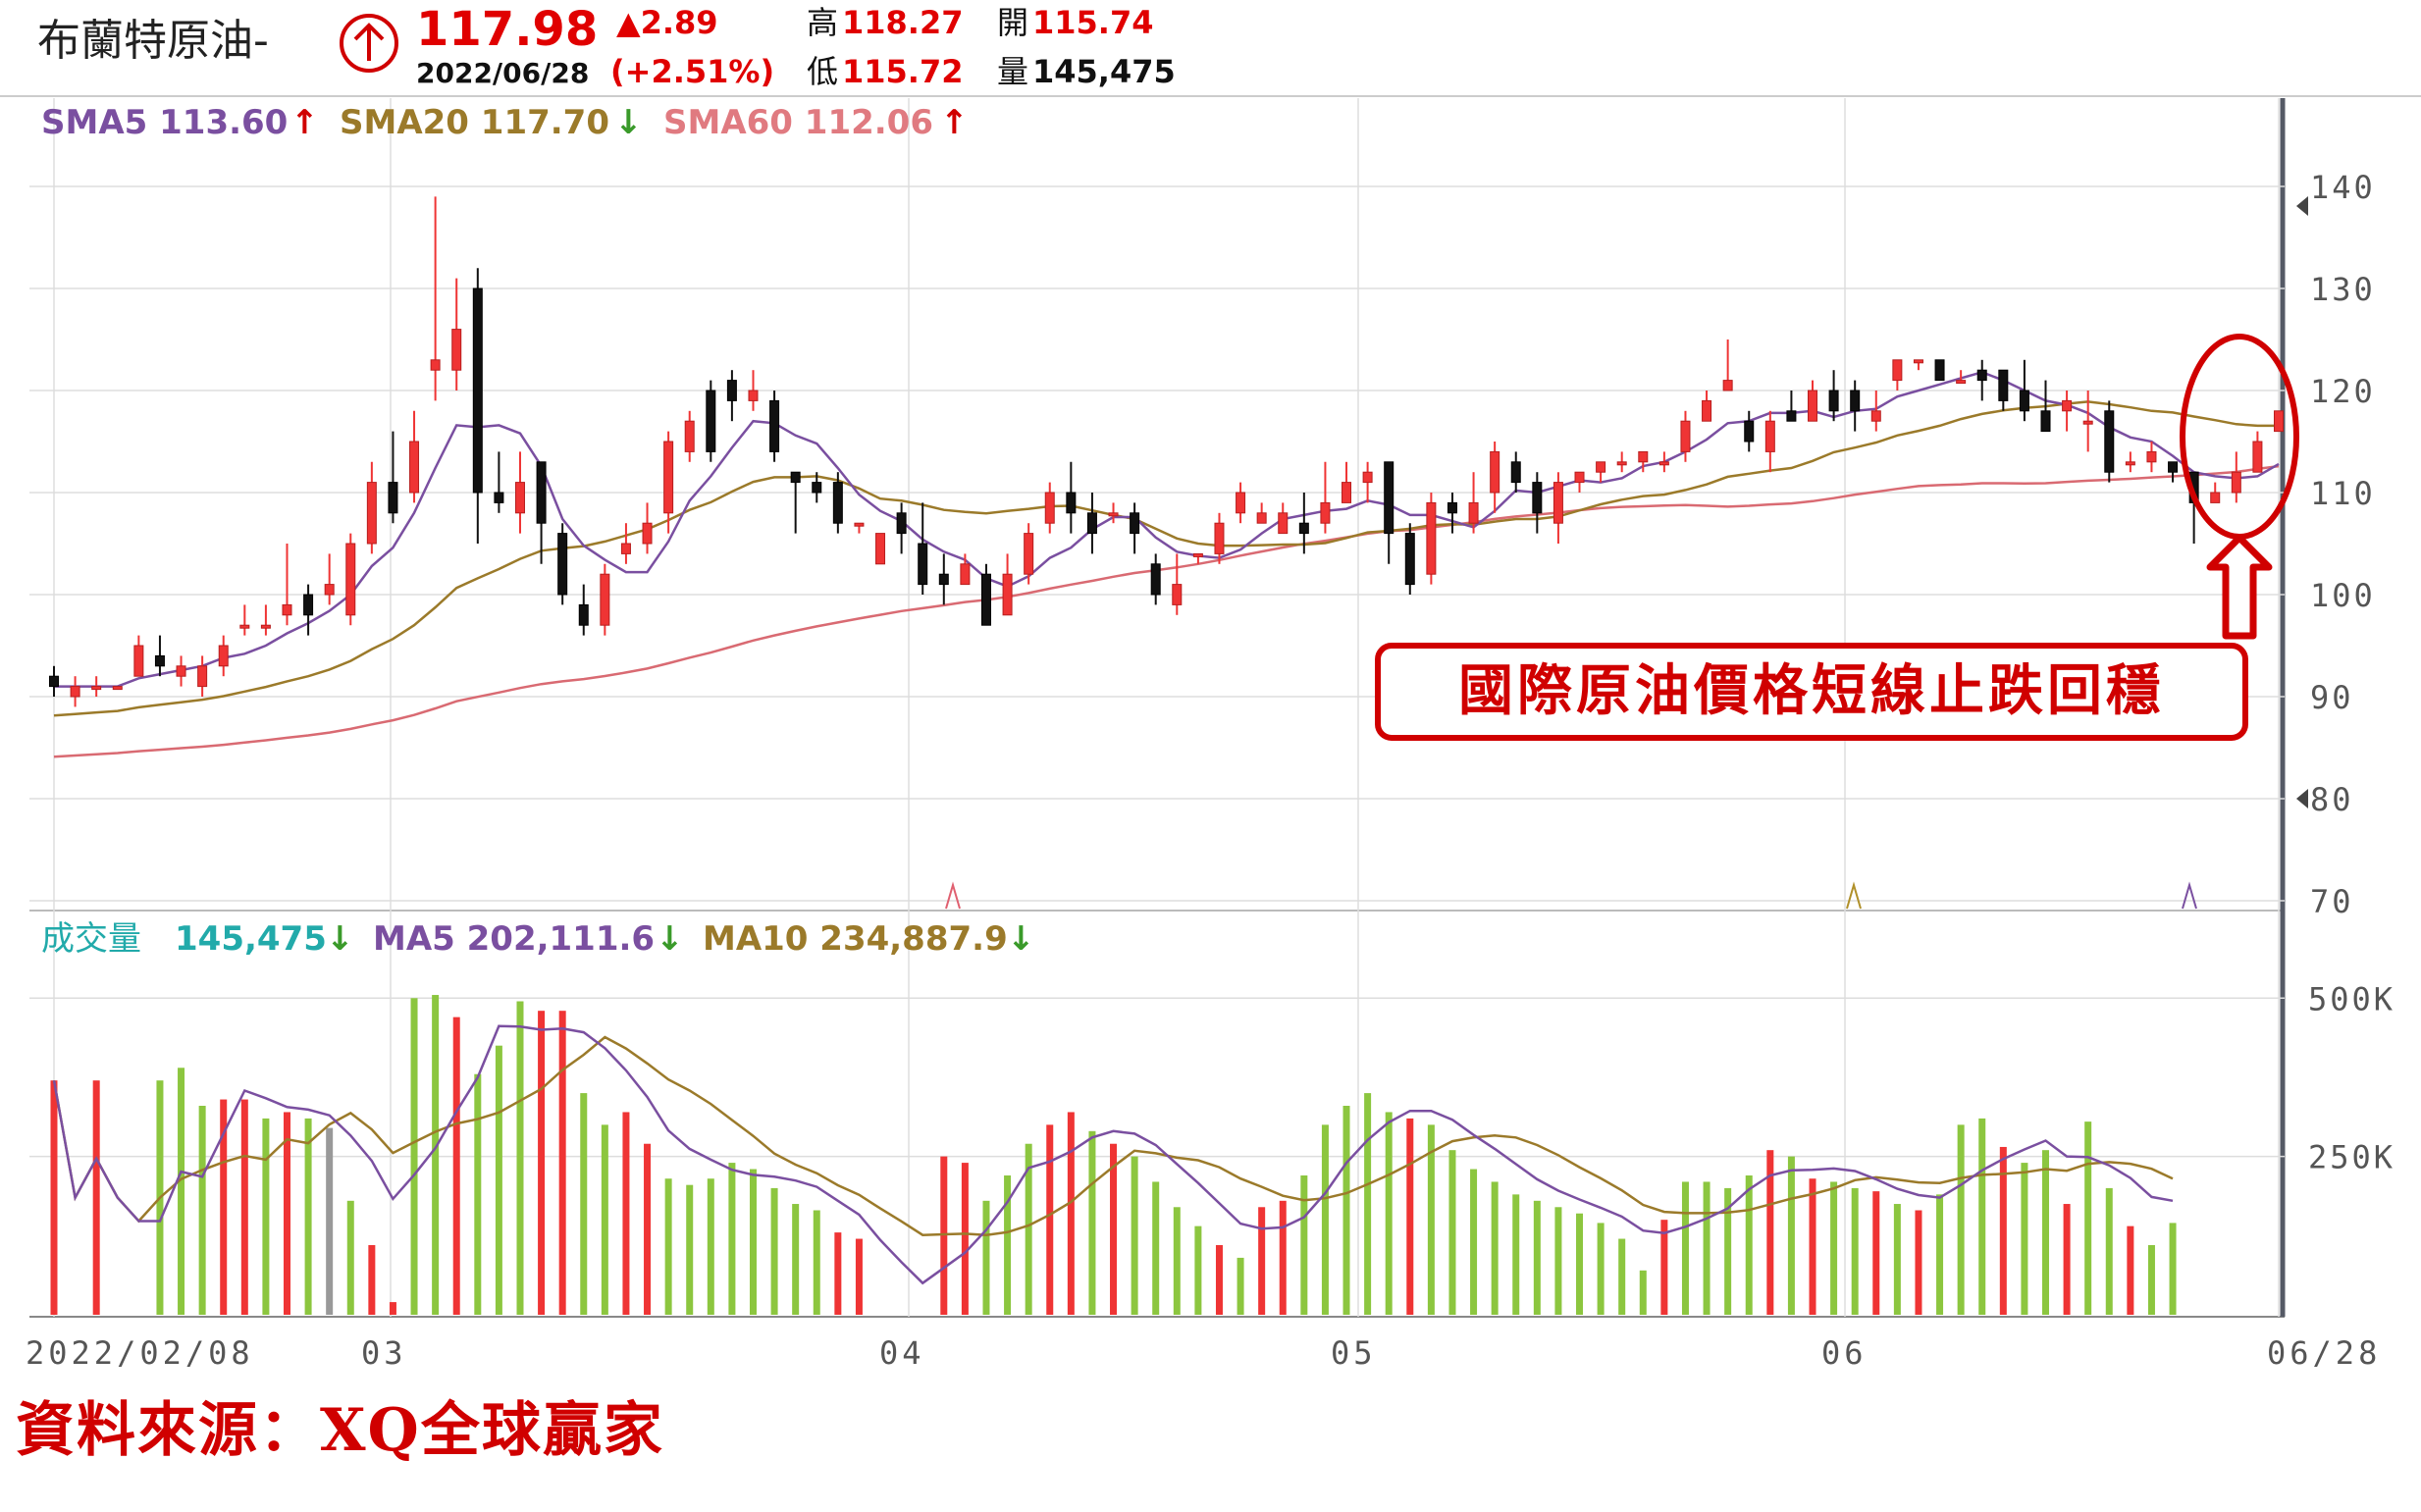 The height and width of the screenshot is (1512, 2421). Describe the element at coordinates (91, 939) in the screenshot. I see `legend-volume-label: 成交量` at that location.